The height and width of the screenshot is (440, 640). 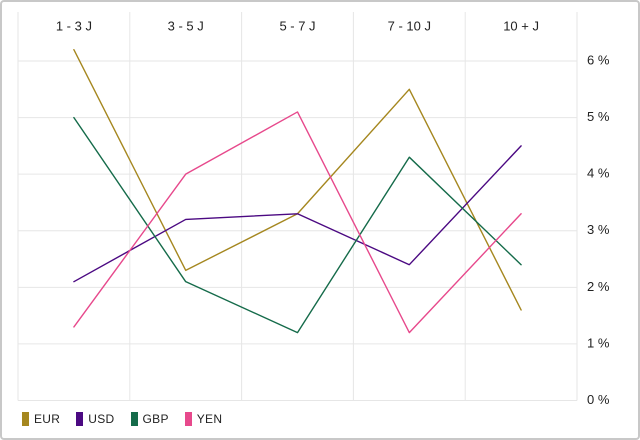 I want to click on legend-item-gbp: GBP, so click(x=149, y=419).